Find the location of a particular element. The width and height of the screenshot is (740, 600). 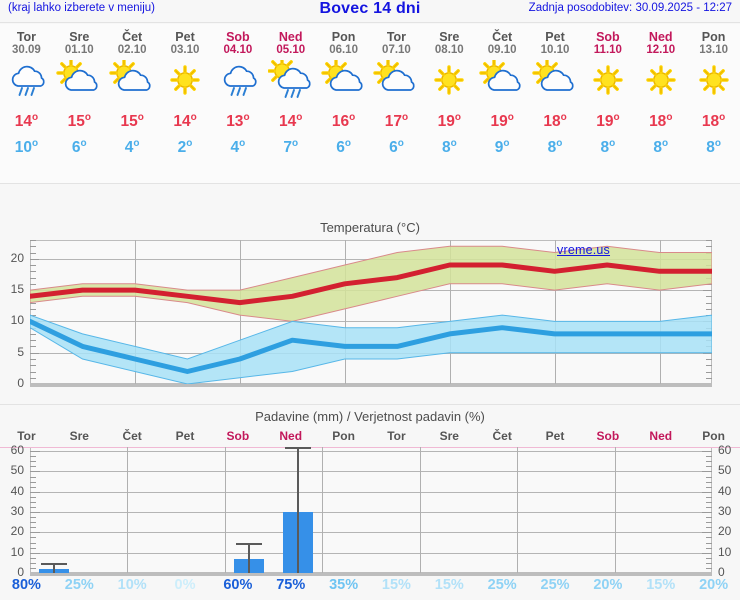

daystrip-divider is located at coordinates (370, 183).